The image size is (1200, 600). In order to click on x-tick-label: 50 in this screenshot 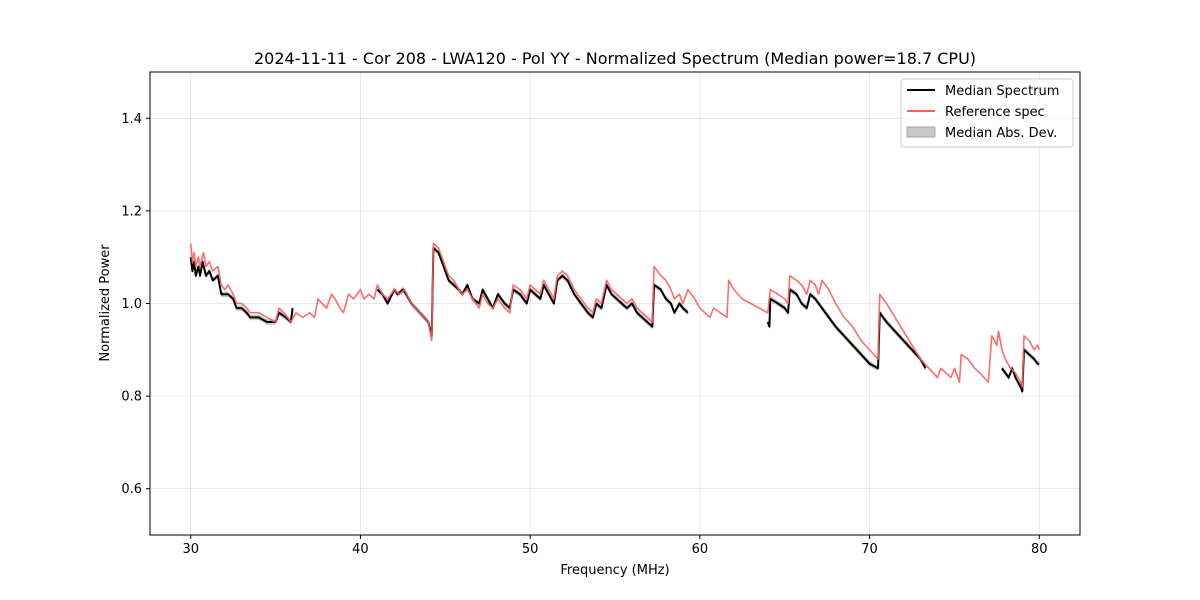, I will do `click(530, 549)`.